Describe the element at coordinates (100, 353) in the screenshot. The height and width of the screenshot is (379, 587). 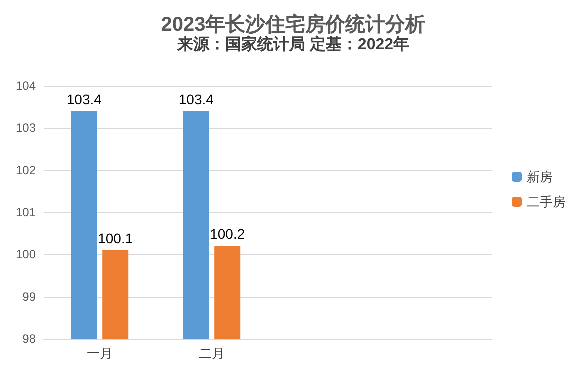
I see `x-tick-label: 一月` at that location.